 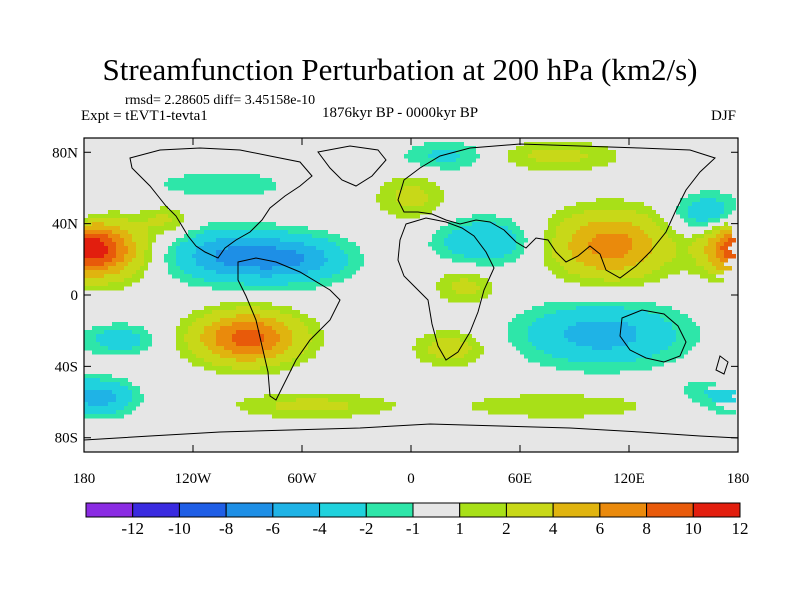 What do you see at coordinates (653, 336) in the screenshot?
I see `australia-coastline` at bounding box center [653, 336].